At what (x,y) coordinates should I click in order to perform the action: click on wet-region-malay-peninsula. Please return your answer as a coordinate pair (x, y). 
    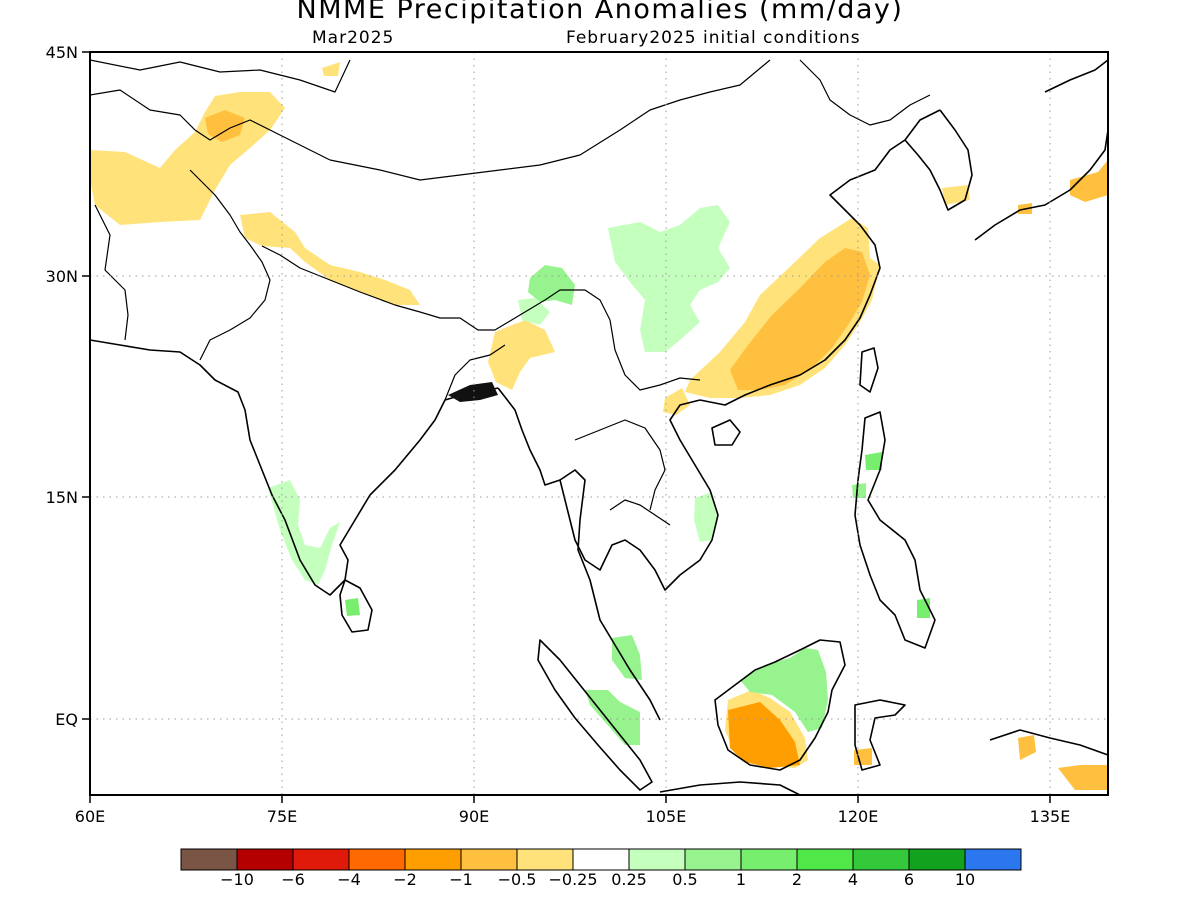
    Looking at the image, I should click on (627, 657).